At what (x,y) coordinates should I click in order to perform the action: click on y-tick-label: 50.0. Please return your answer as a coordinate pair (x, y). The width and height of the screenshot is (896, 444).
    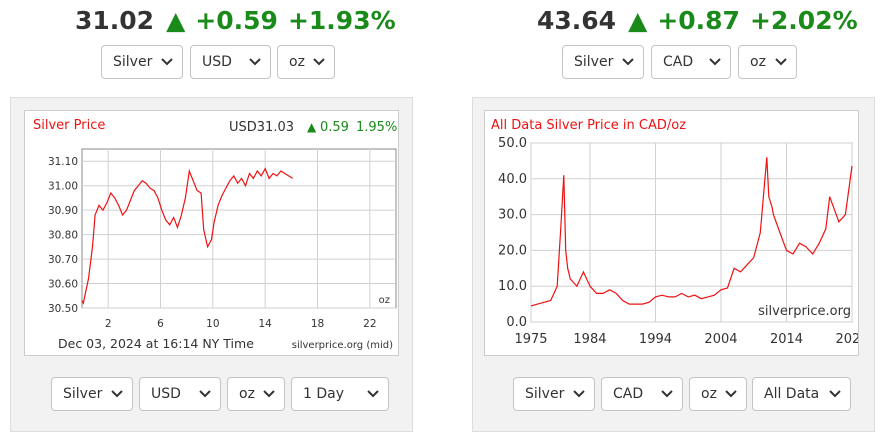
    Looking at the image, I should click on (512, 143).